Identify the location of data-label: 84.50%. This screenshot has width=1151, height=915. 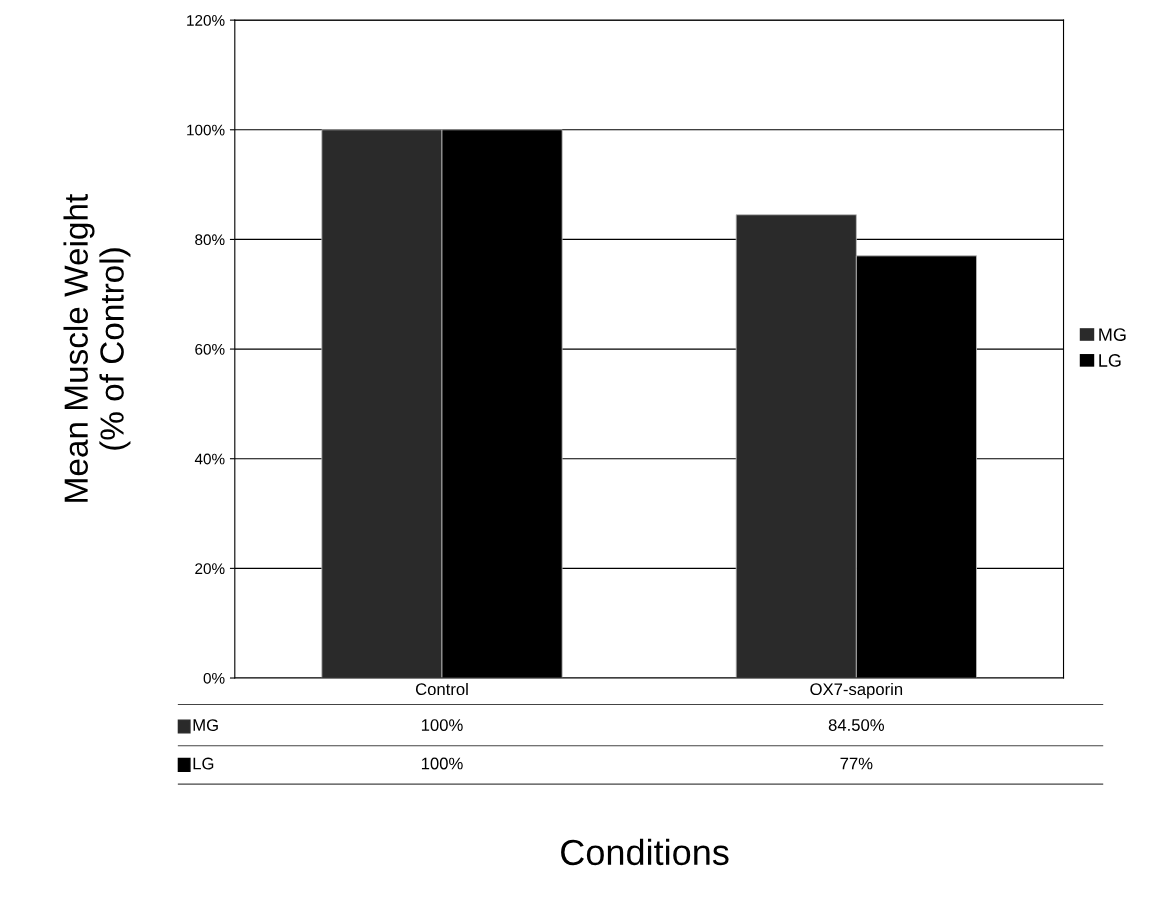
(856, 725).